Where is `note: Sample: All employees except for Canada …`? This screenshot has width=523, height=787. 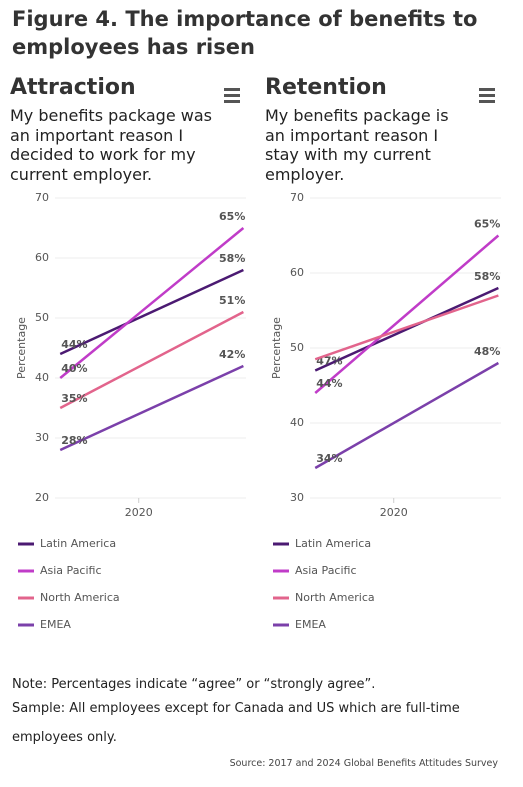 note: Sample: All employees except for Canada … is located at coordinates (236, 723).